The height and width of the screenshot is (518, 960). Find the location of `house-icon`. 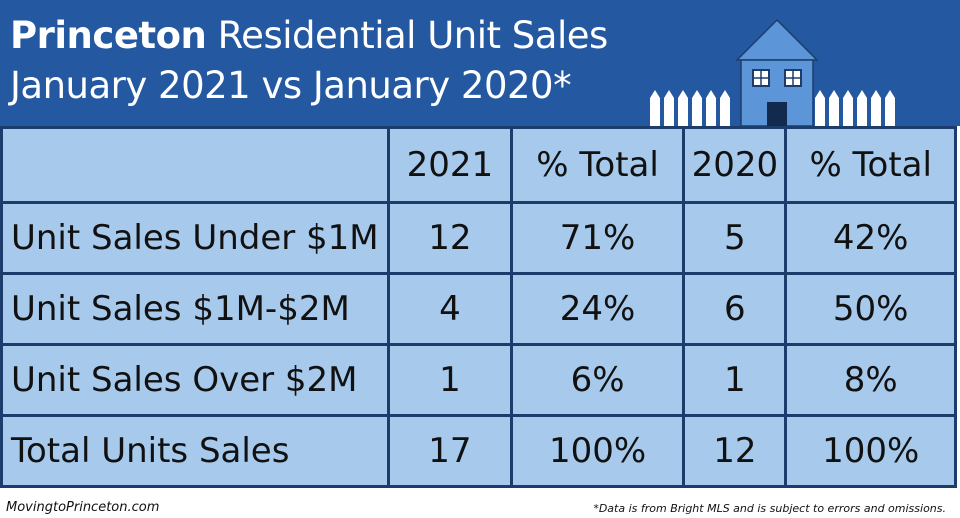

house-icon is located at coordinates (772, 72).